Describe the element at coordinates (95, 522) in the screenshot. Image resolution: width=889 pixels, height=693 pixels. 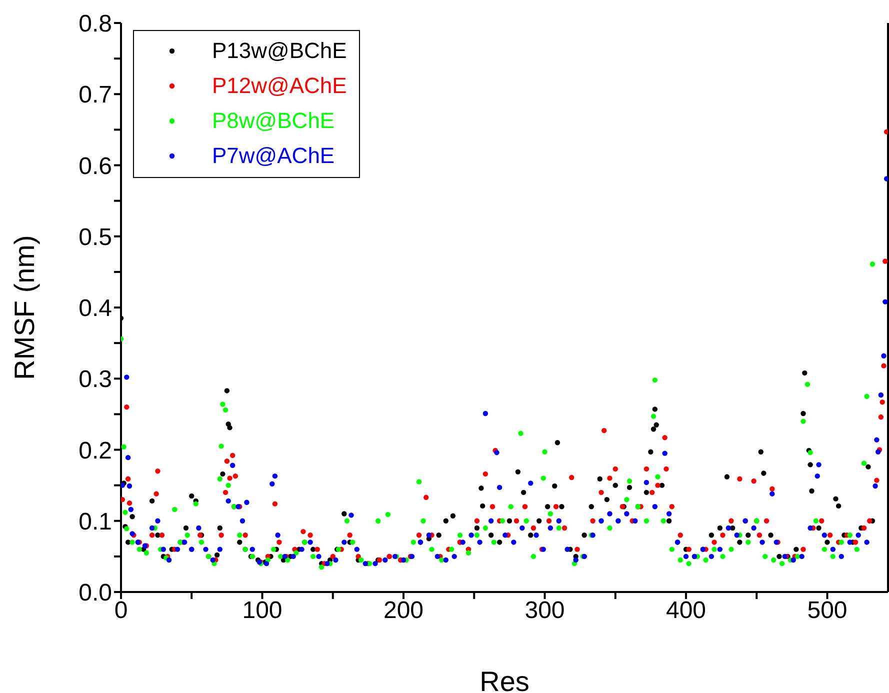
I see `y-tick-label: 0.1` at that location.